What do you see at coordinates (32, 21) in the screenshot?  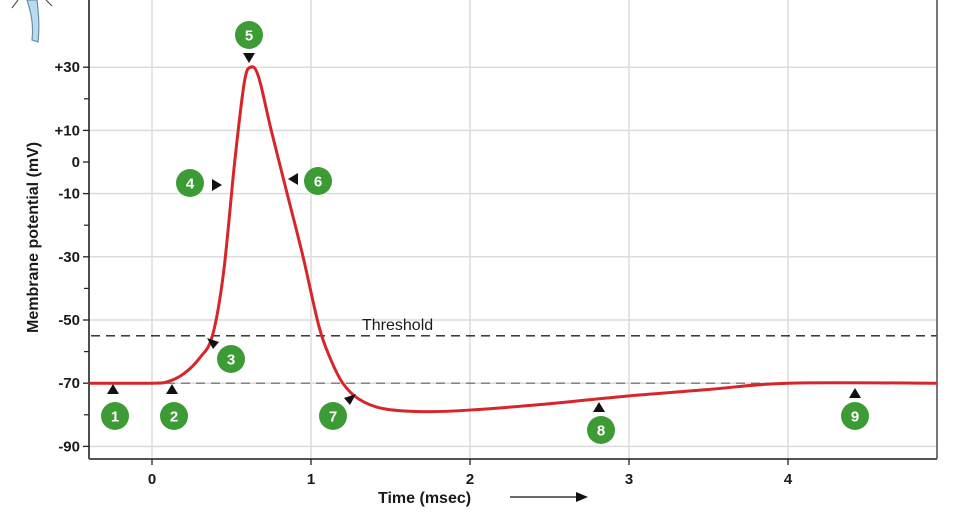 I see `neuron-illustration-icon` at bounding box center [32, 21].